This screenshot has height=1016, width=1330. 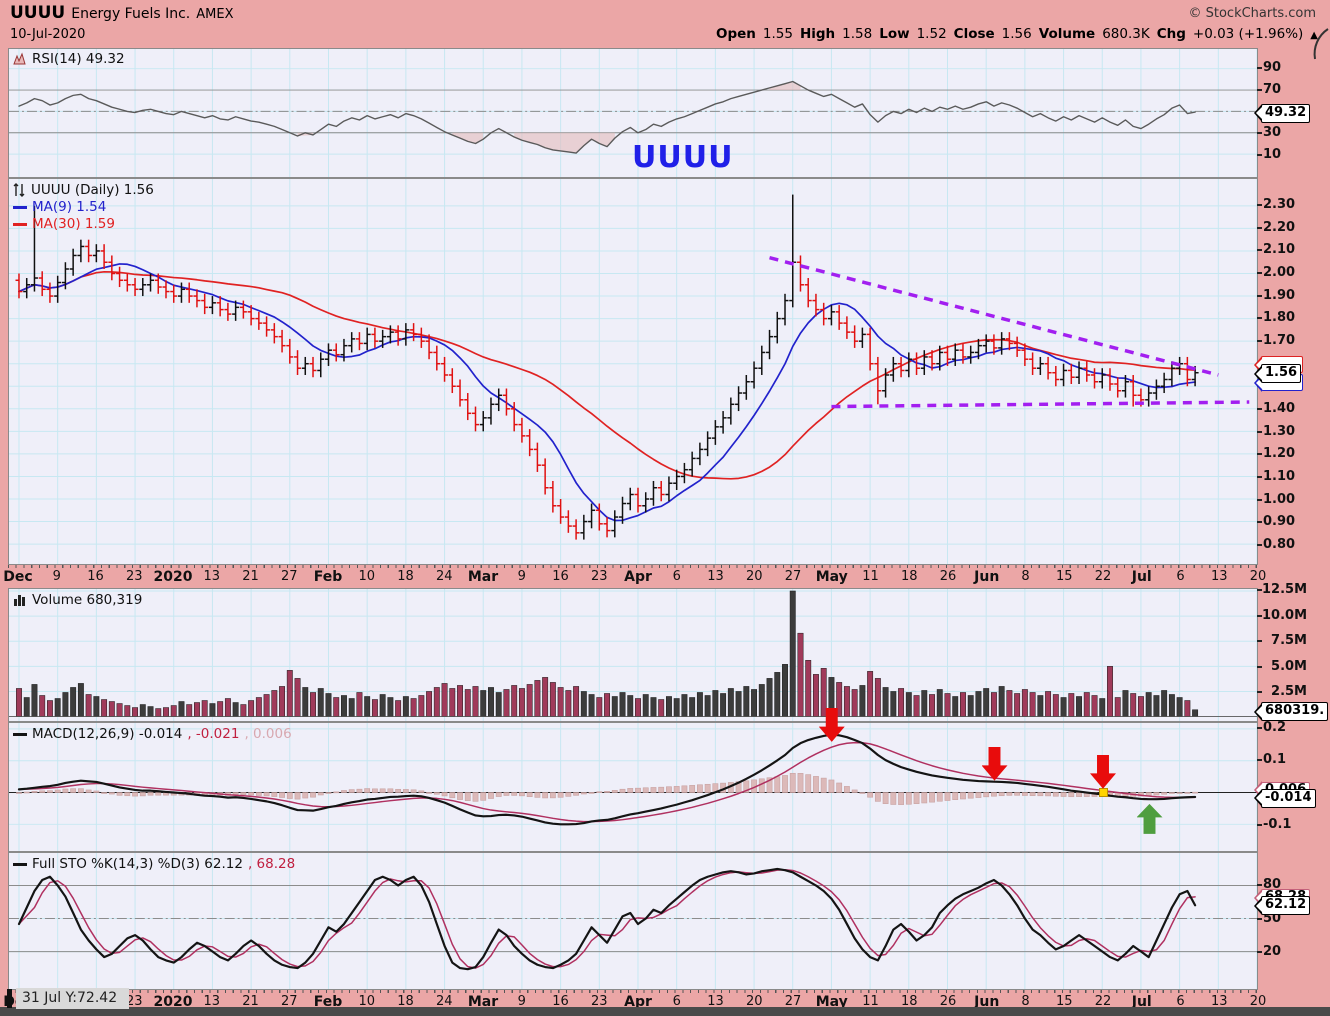 I want to click on volume-plot, so click(x=633, y=655).